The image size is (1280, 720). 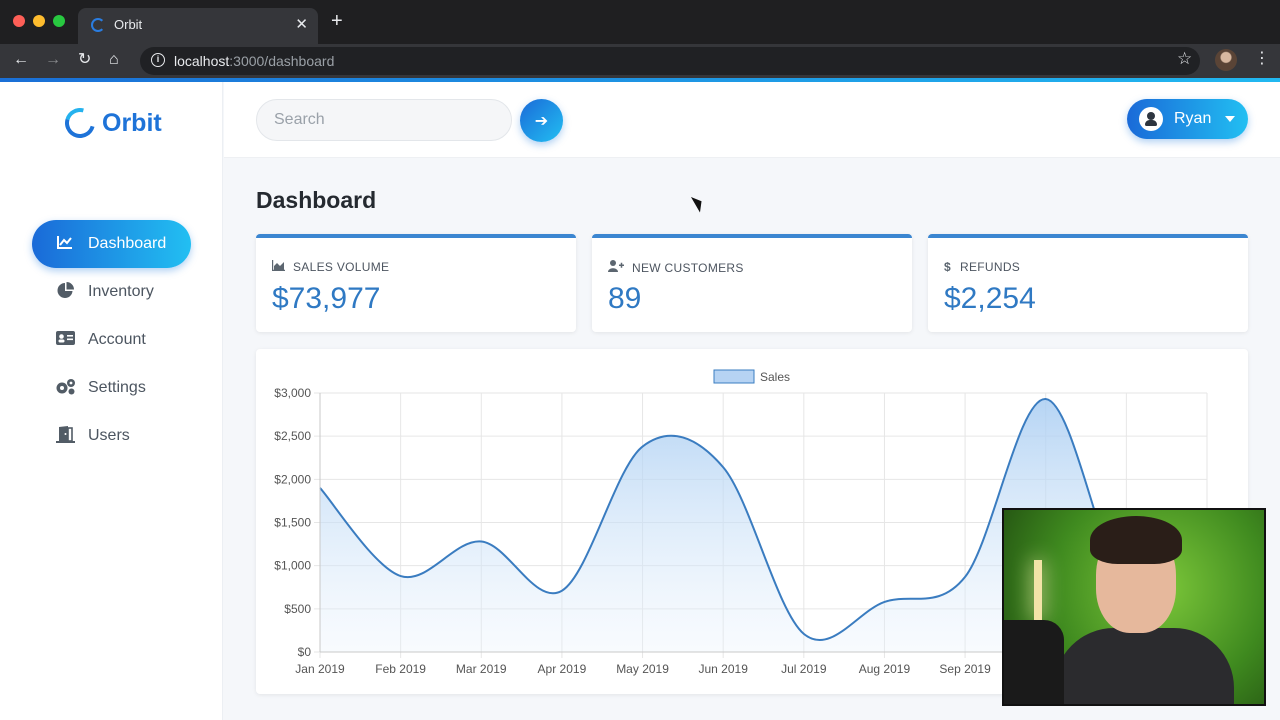 I want to click on chevron-down-icon, so click(x=1230, y=119).